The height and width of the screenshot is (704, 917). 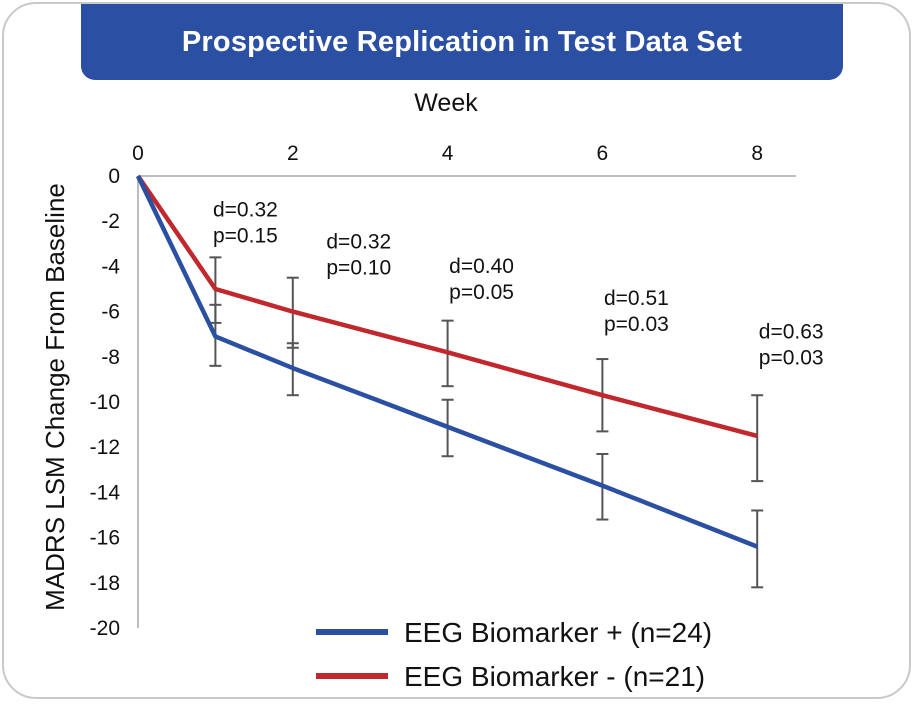 What do you see at coordinates (603, 153) in the screenshot?
I see `x-tick-label: 6` at bounding box center [603, 153].